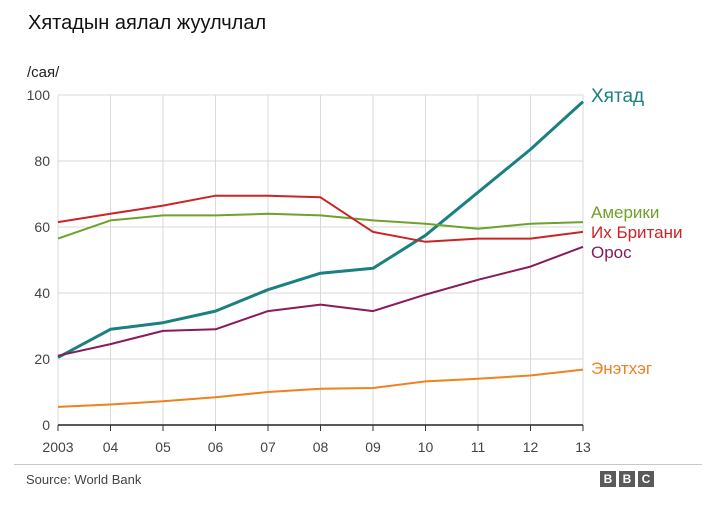 The width and height of the screenshot is (716, 510). What do you see at coordinates (42, 359) in the screenshot?
I see `y-tick-label: 20` at bounding box center [42, 359].